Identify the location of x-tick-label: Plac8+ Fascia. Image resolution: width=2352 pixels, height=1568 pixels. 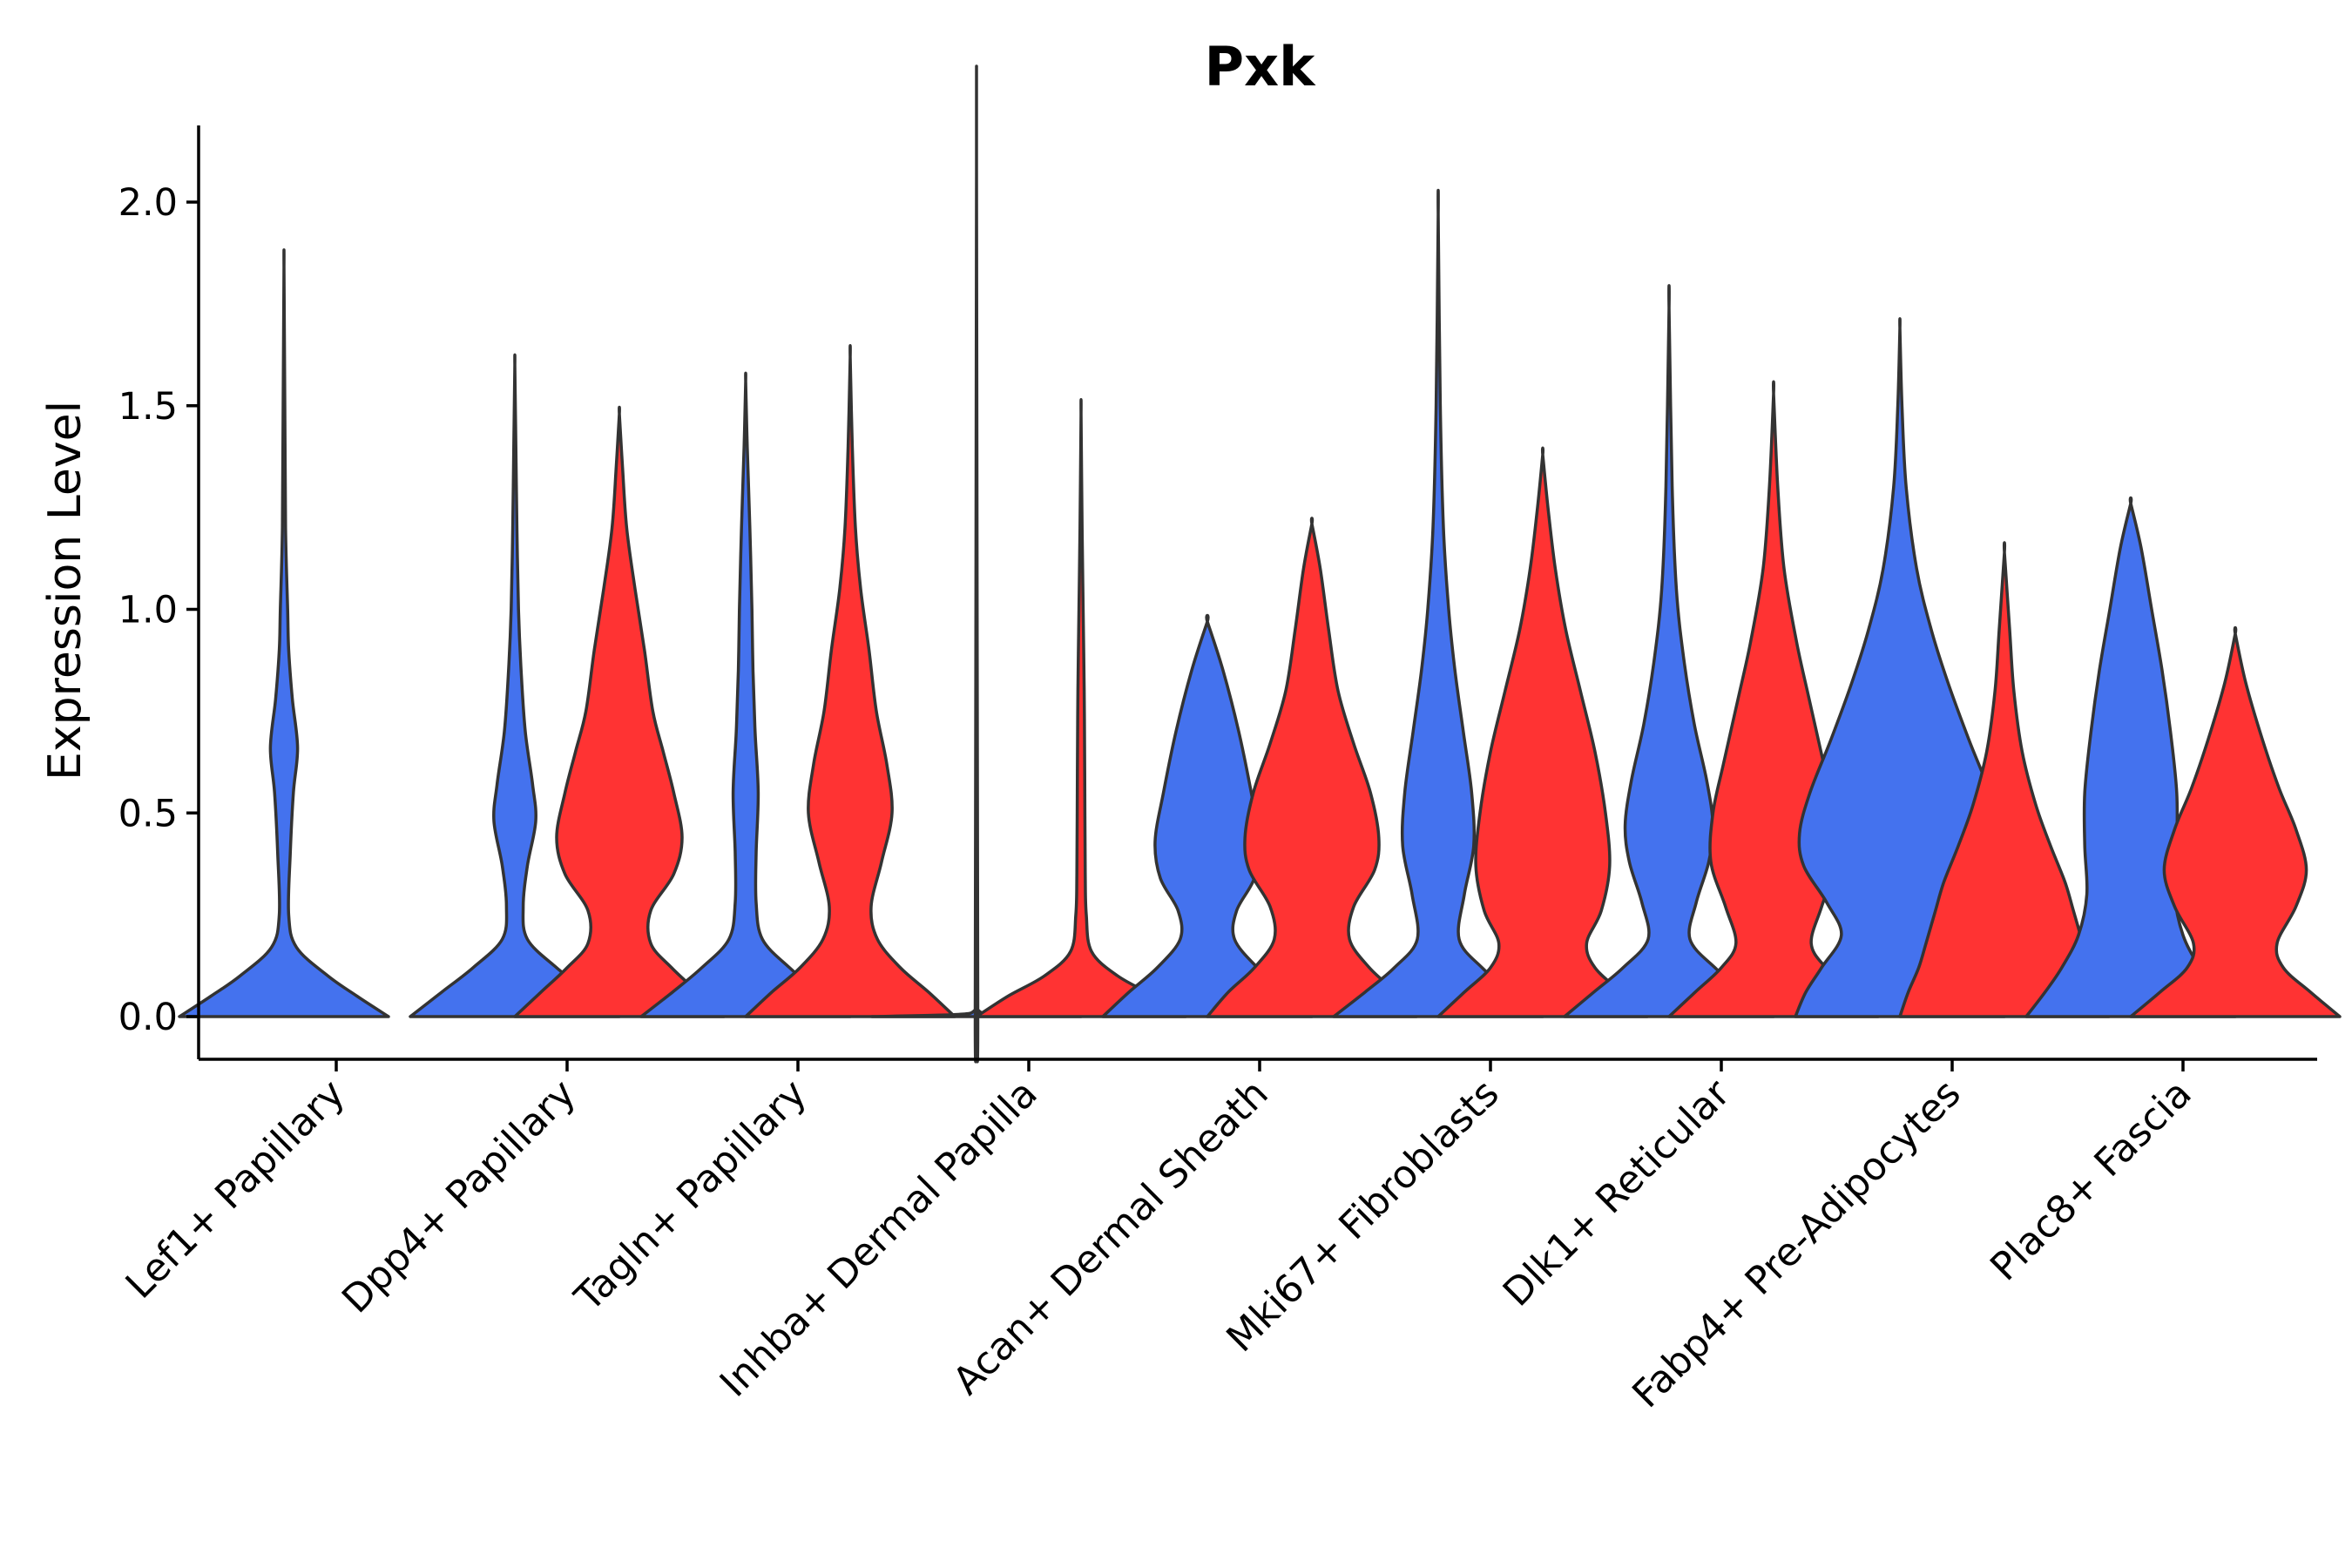
(2091, 1181).